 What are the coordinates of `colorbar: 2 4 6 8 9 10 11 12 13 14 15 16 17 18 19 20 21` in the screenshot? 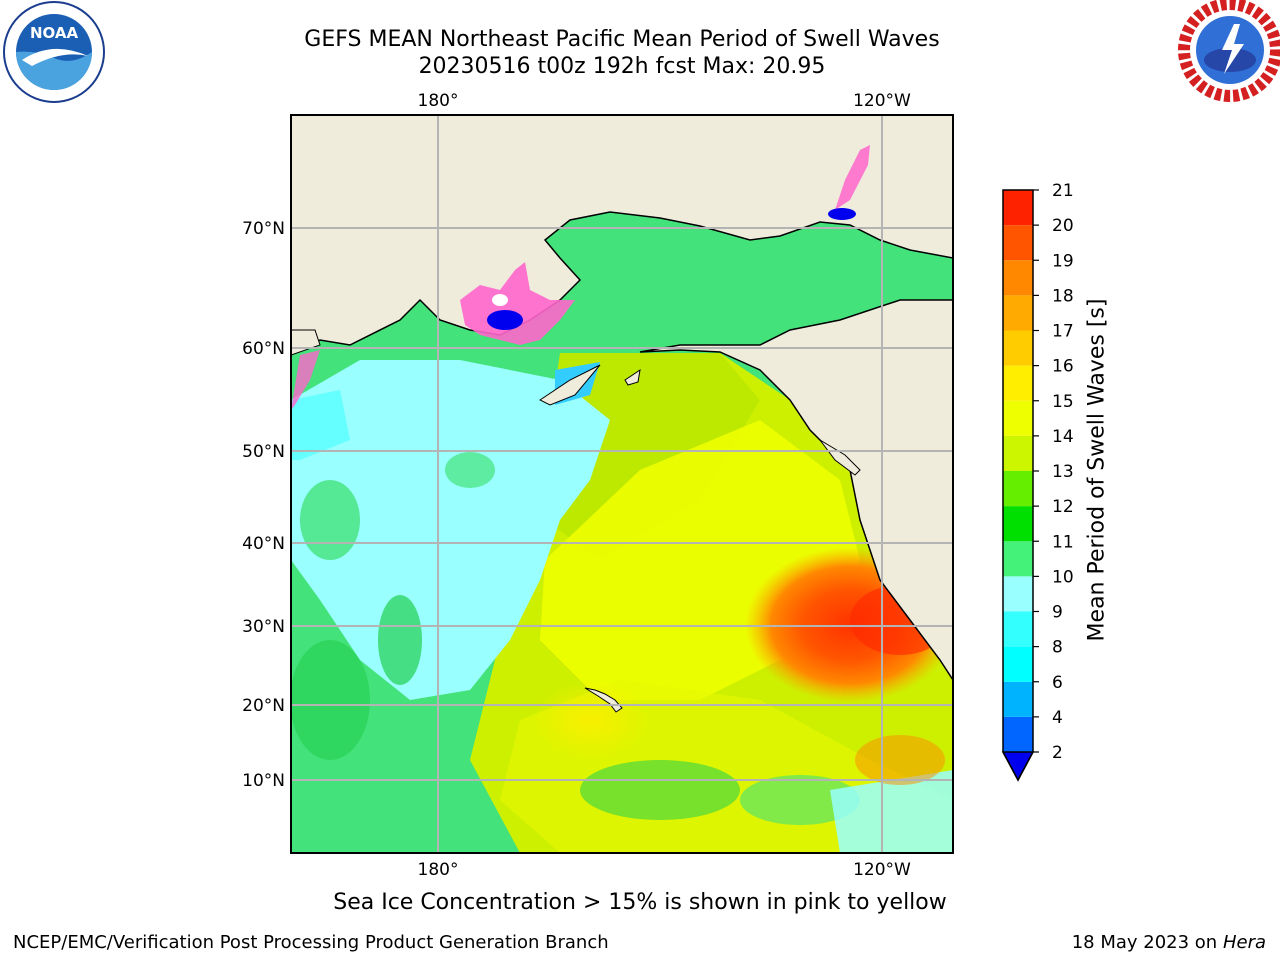 It's located at (1037, 481).